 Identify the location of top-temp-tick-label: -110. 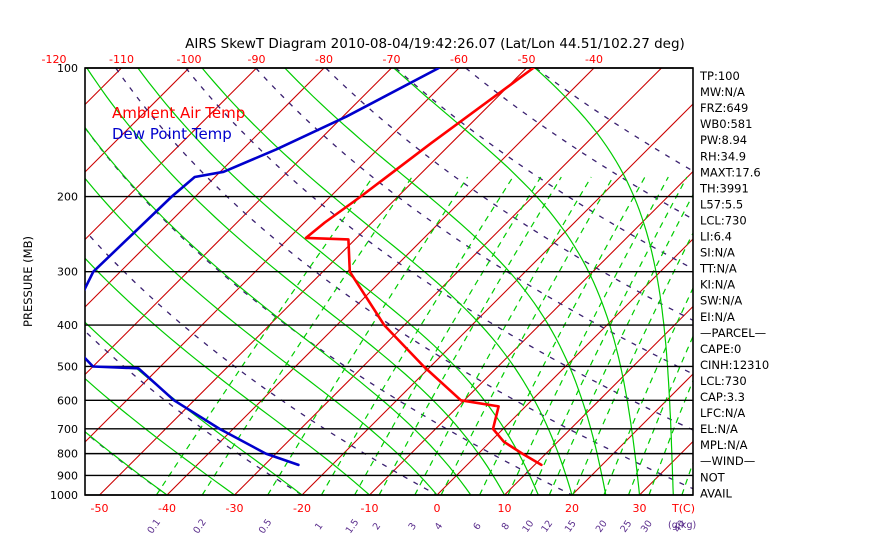
(121, 59).